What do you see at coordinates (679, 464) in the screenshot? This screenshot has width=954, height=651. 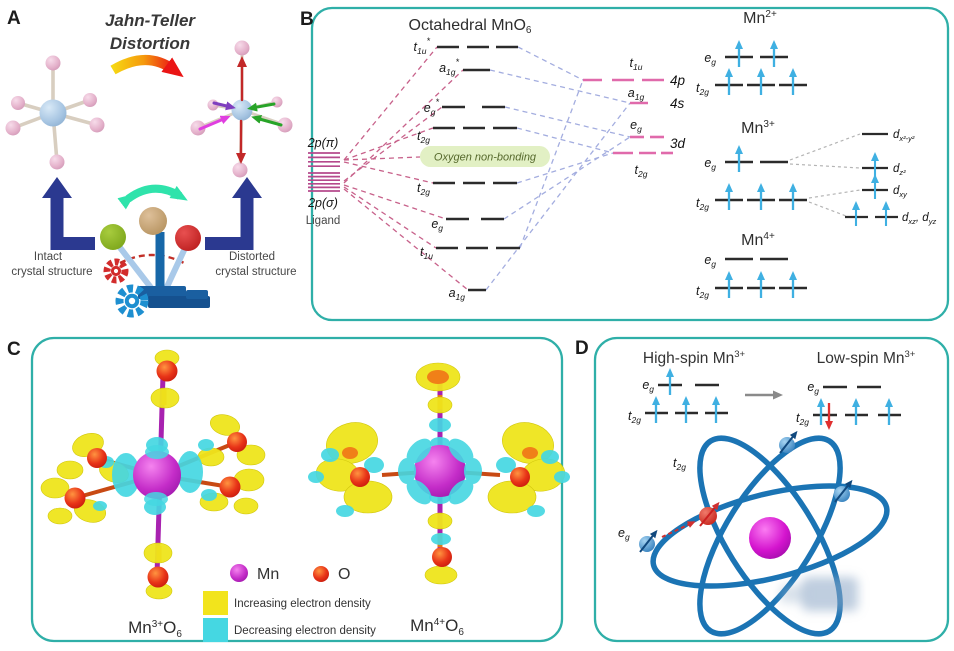 I see `orbit-t2g-label: t2g` at bounding box center [679, 464].